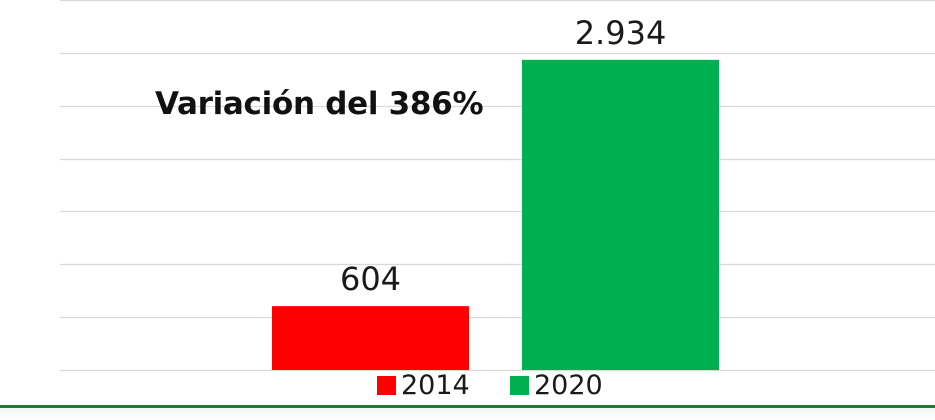 This screenshot has width=935, height=420. What do you see at coordinates (319, 104) in the screenshot?
I see `variation-annotation: Variación del 386%` at bounding box center [319, 104].